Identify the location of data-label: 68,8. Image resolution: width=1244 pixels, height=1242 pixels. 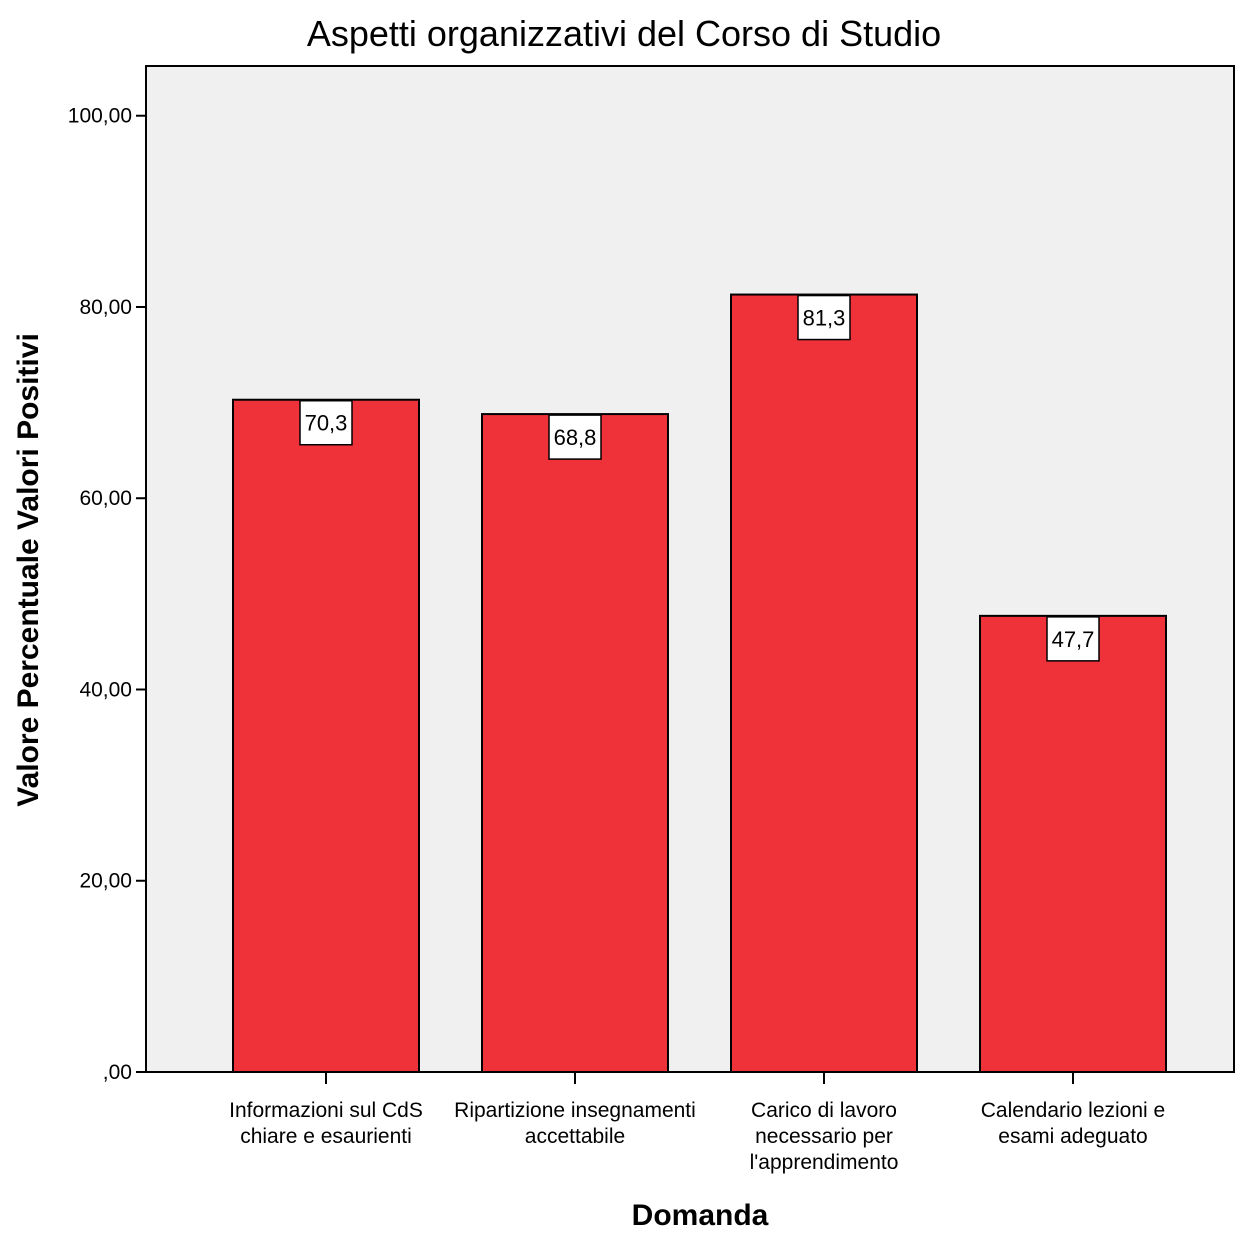
(575, 437).